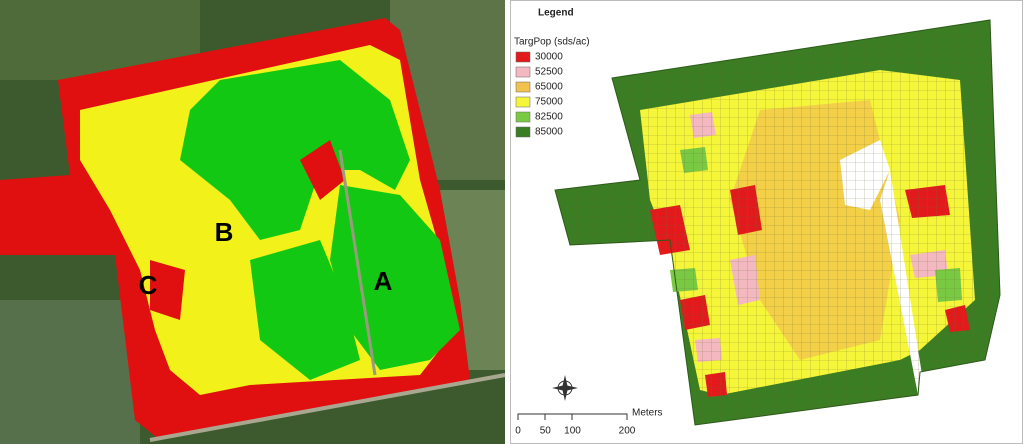 The image size is (1024, 444). What do you see at coordinates (572, 431) in the screenshot?
I see `scale-label: 100` at bounding box center [572, 431].